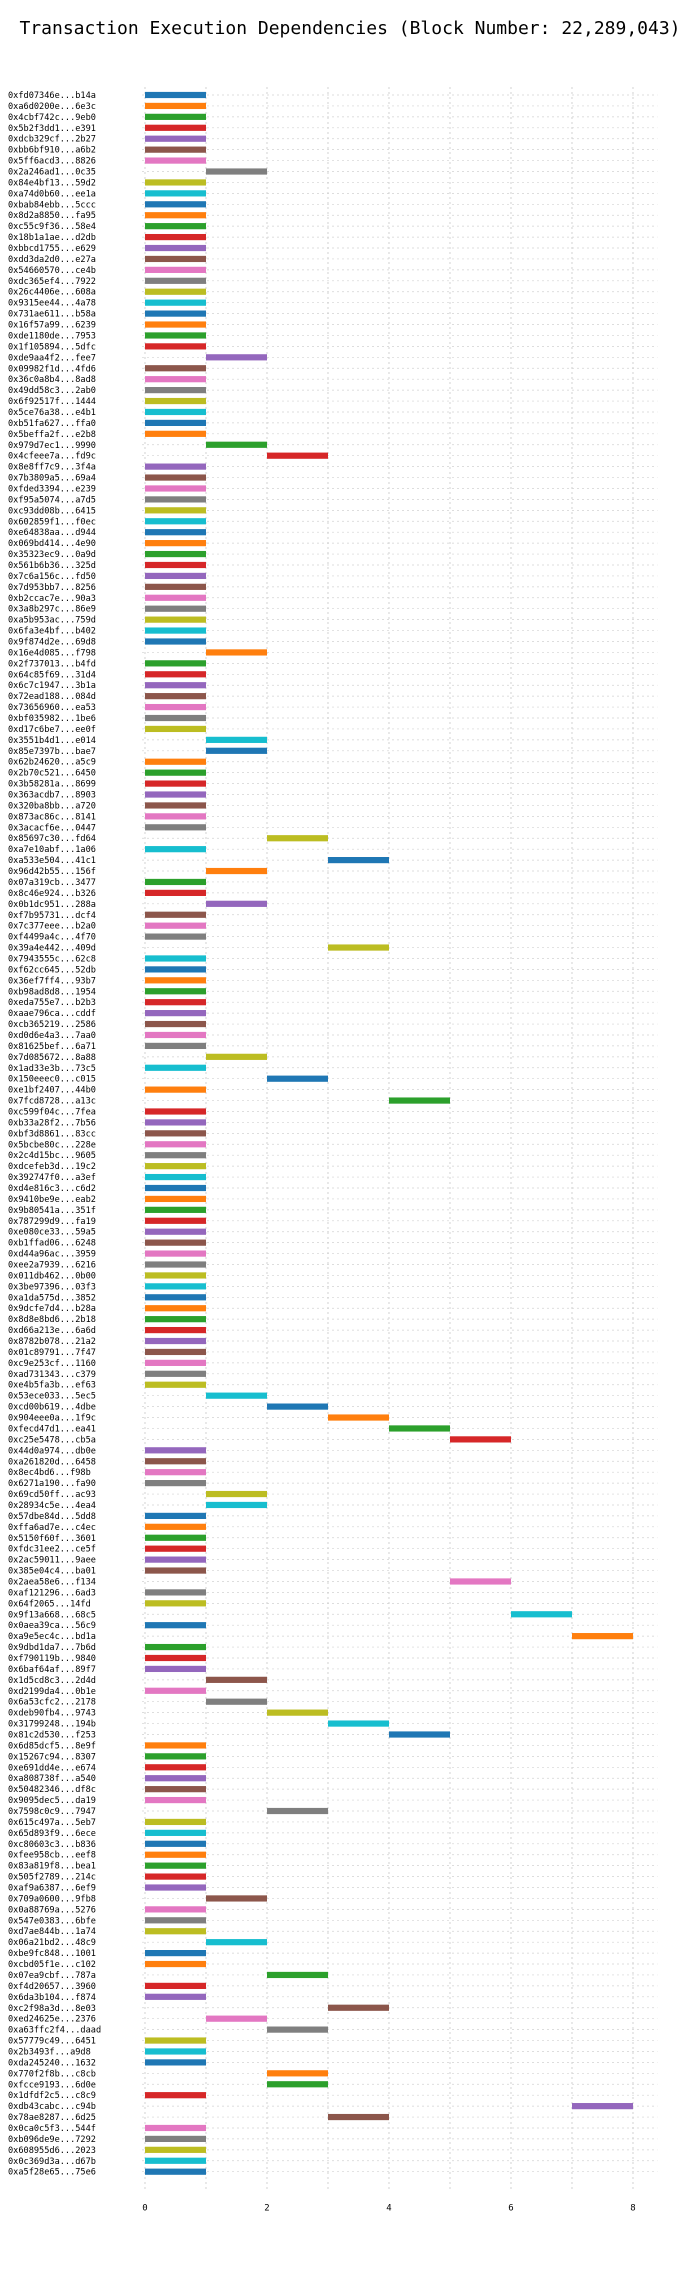 The width and height of the screenshot is (700, 2292). Describe the element at coordinates (52, 763) in the screenshot. I see `tx-label: 0x62b24620...a5c9` at that location.